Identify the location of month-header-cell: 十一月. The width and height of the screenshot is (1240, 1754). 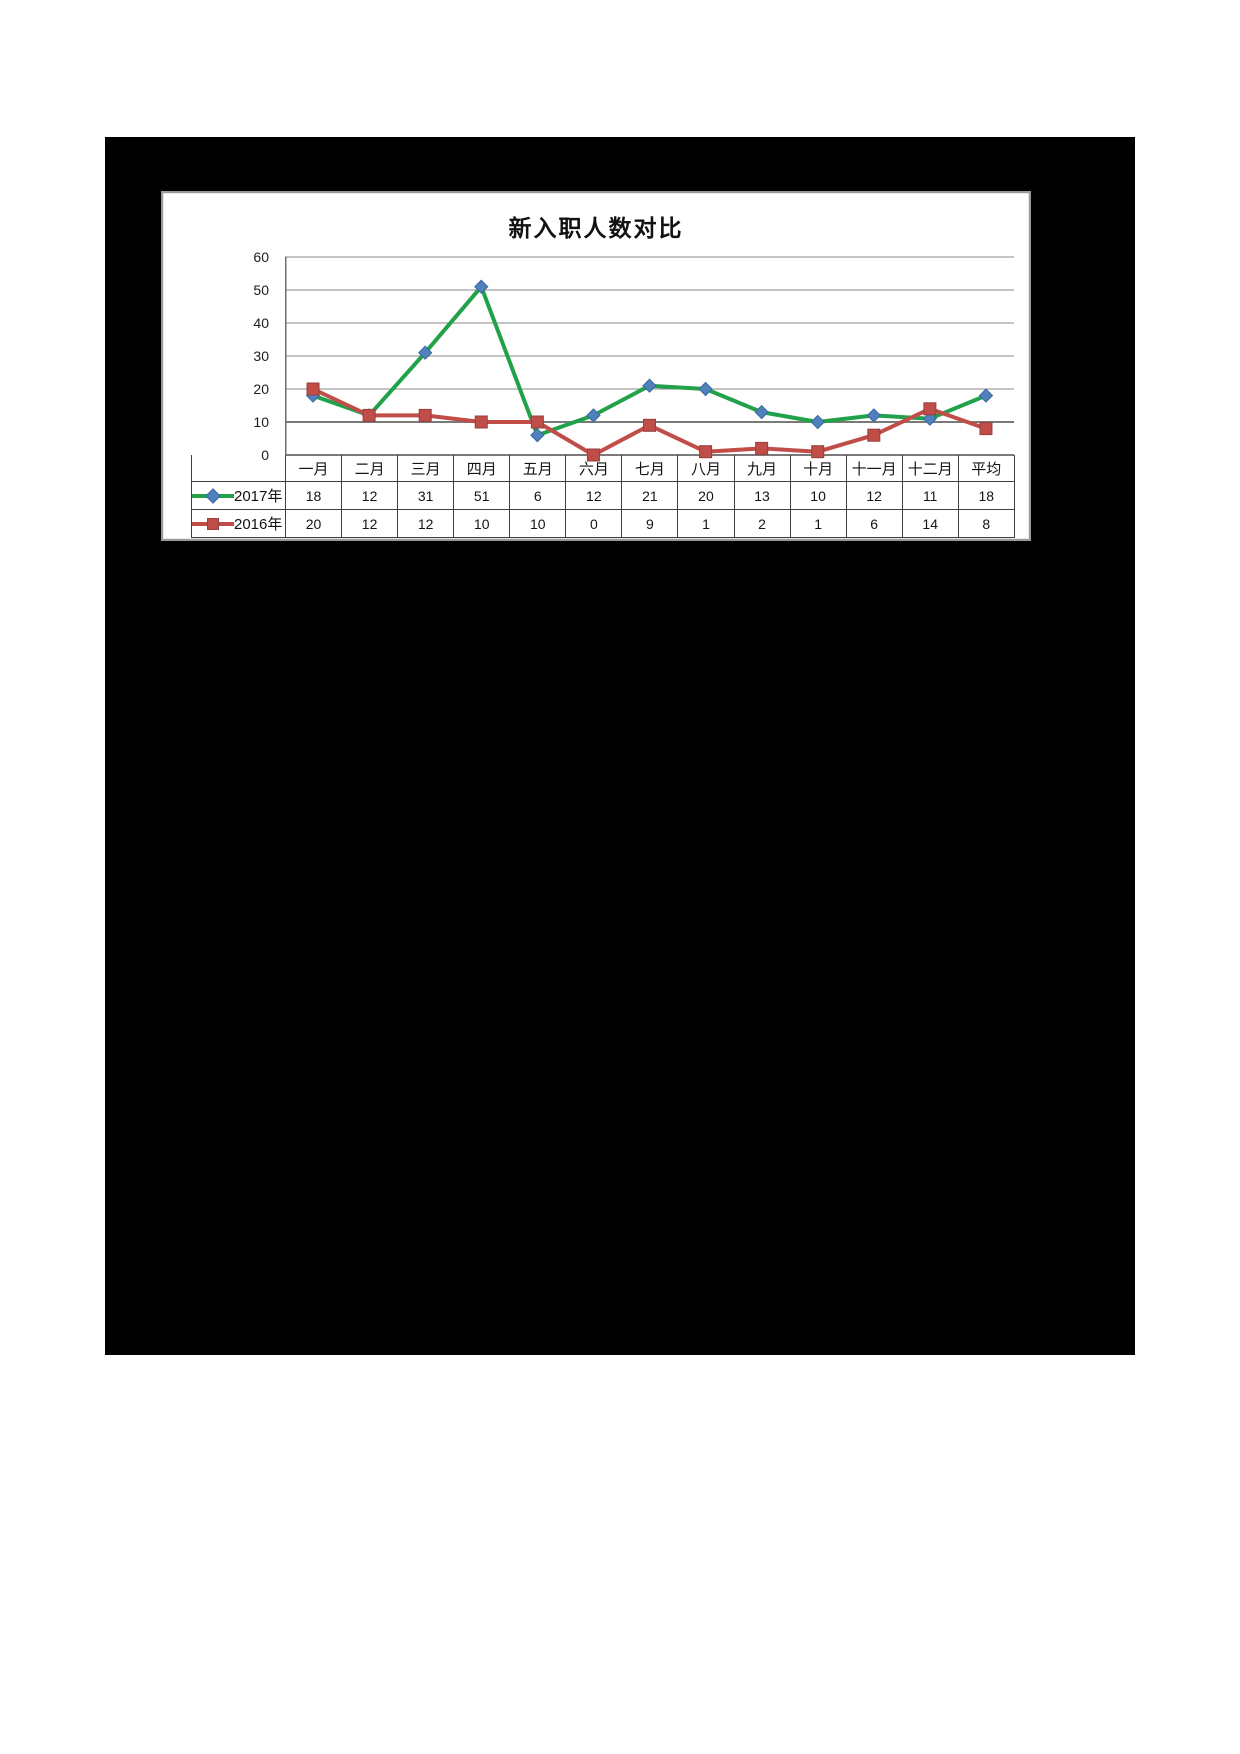
(874, 468).